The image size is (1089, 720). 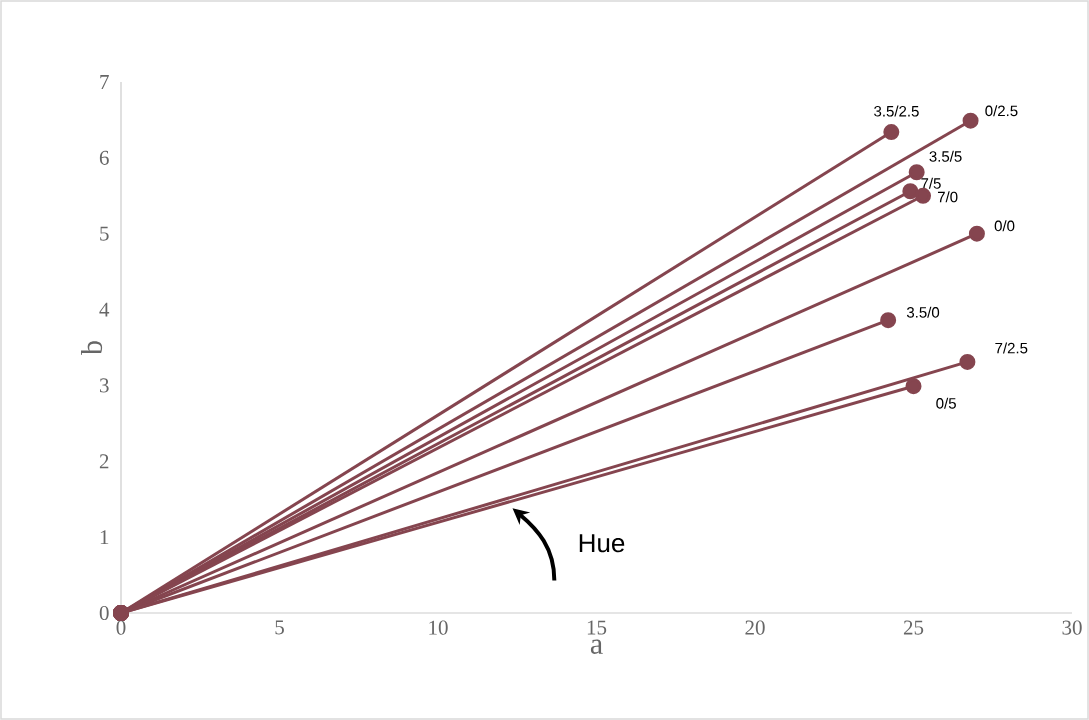 I want to click on x-tick-label: 15, so click(x=597, y=627).